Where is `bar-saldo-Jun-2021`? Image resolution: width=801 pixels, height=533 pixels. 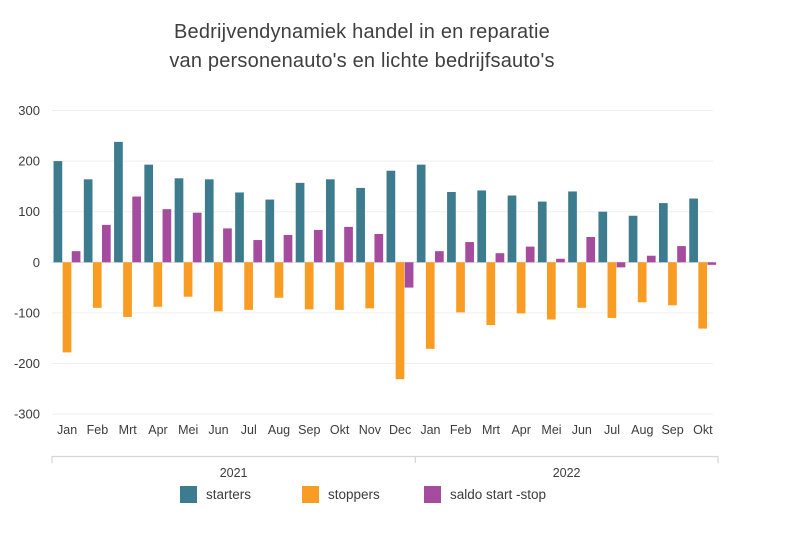 bar-saldo-Jun-2021 is located at coordinates (227, 245).